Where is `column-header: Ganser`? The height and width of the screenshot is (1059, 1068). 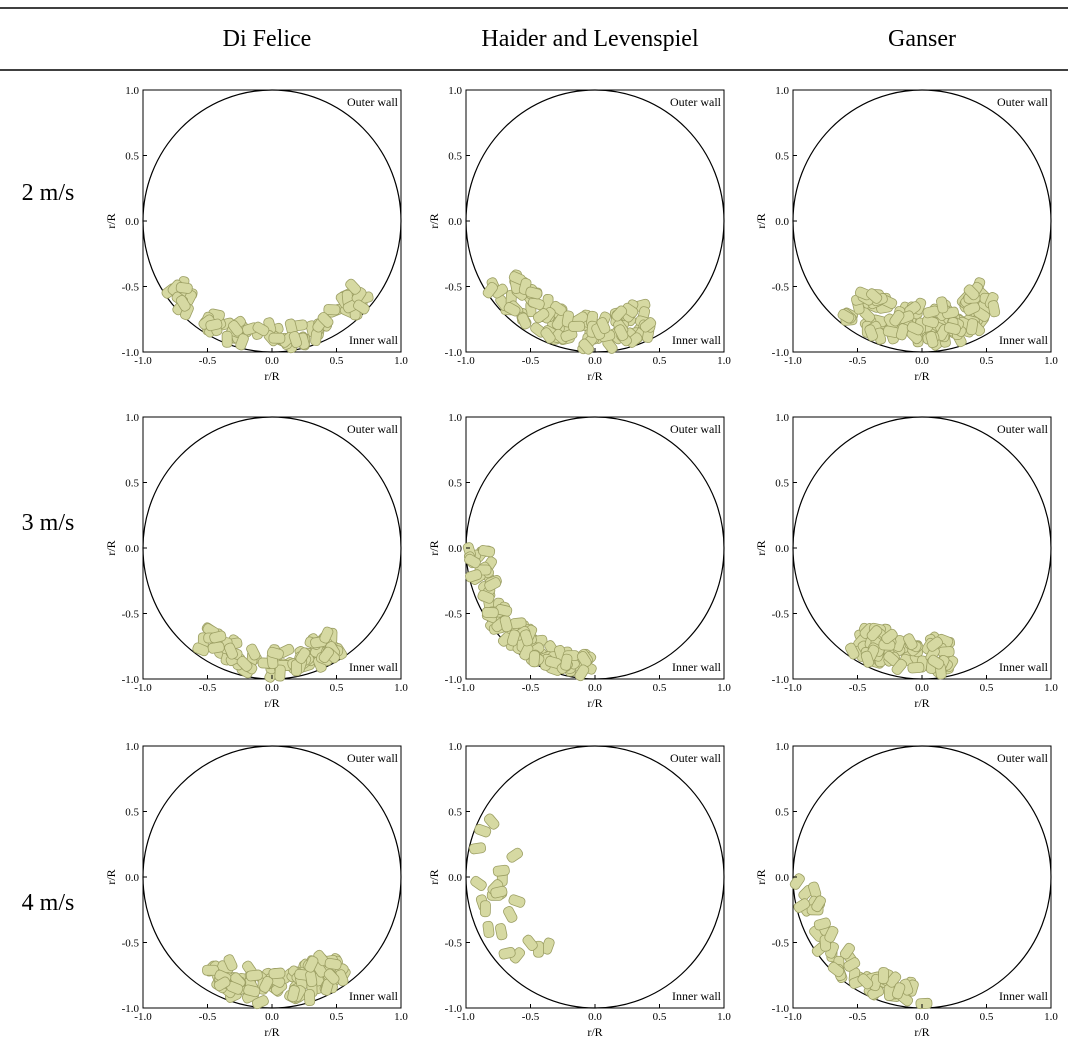
column-header: Ganser is located at coordinates (922, 39).